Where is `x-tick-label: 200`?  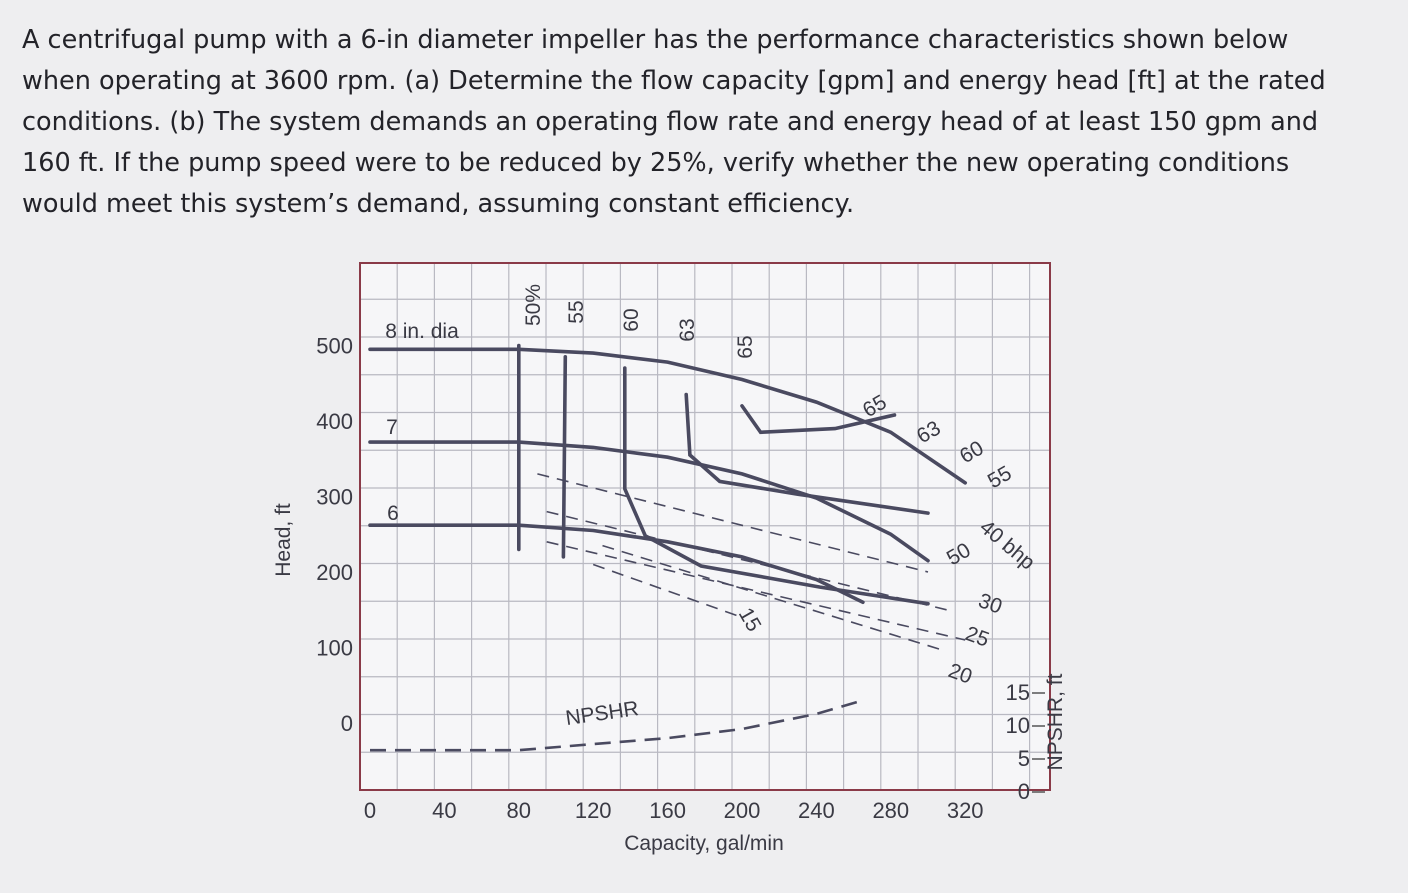
x-tick-label: 200 is located at coordinates (742, 810).